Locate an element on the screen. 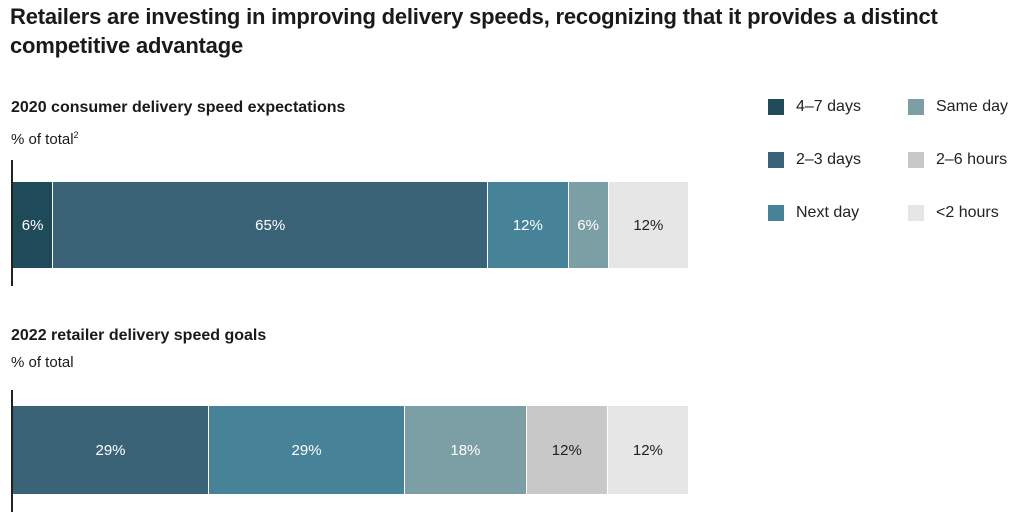 Image resolution: width=1024 pixels, height=530 pixels. bar-segment-4-7-days: 6% is located at coordinates (33, 225).